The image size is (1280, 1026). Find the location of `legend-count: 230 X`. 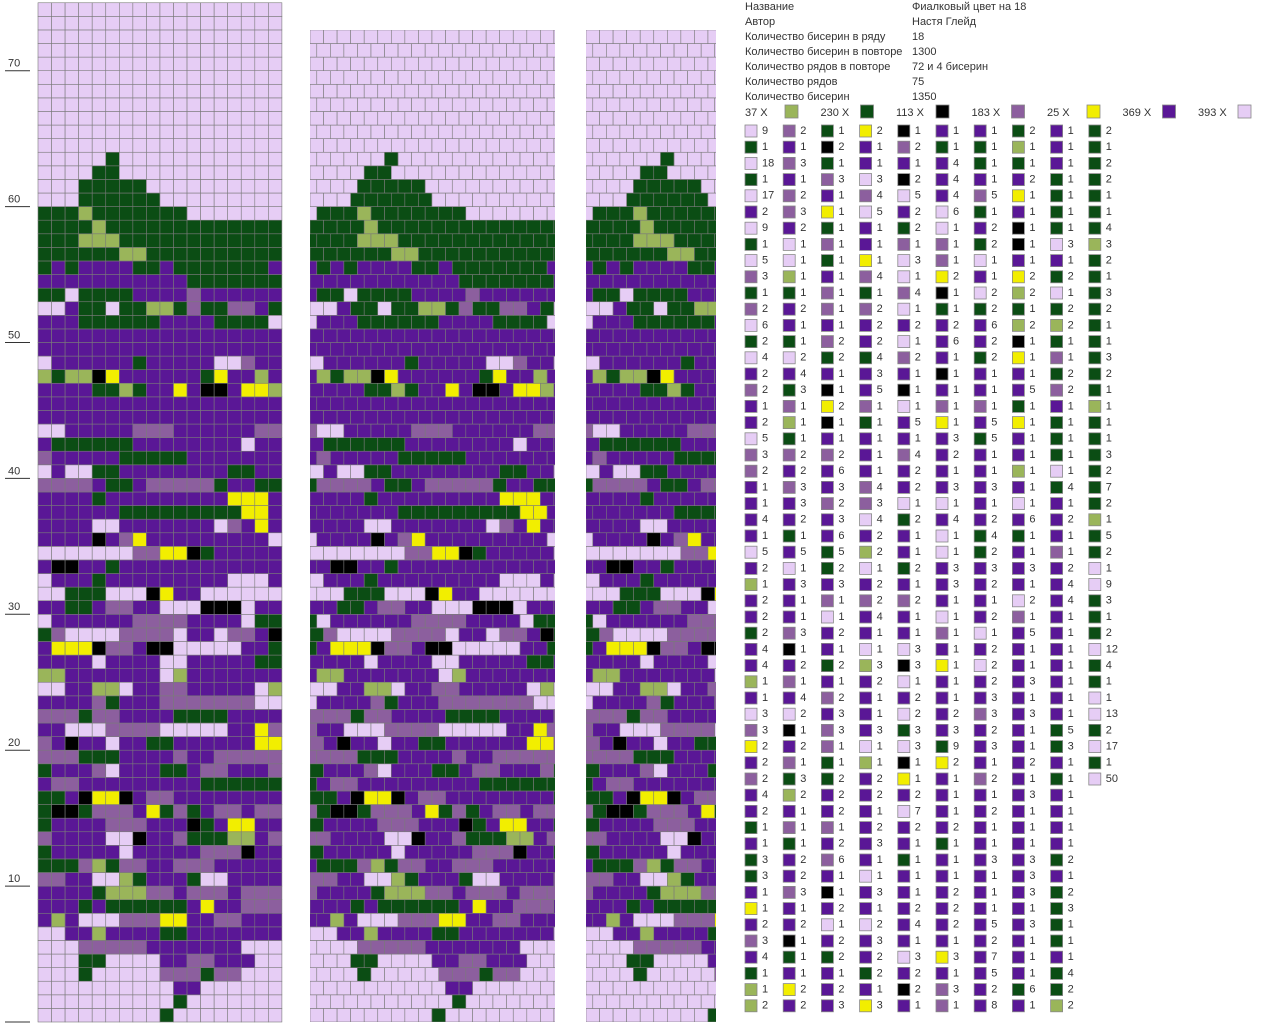

legend-count: 230 X is located at coordinates (835, 113).